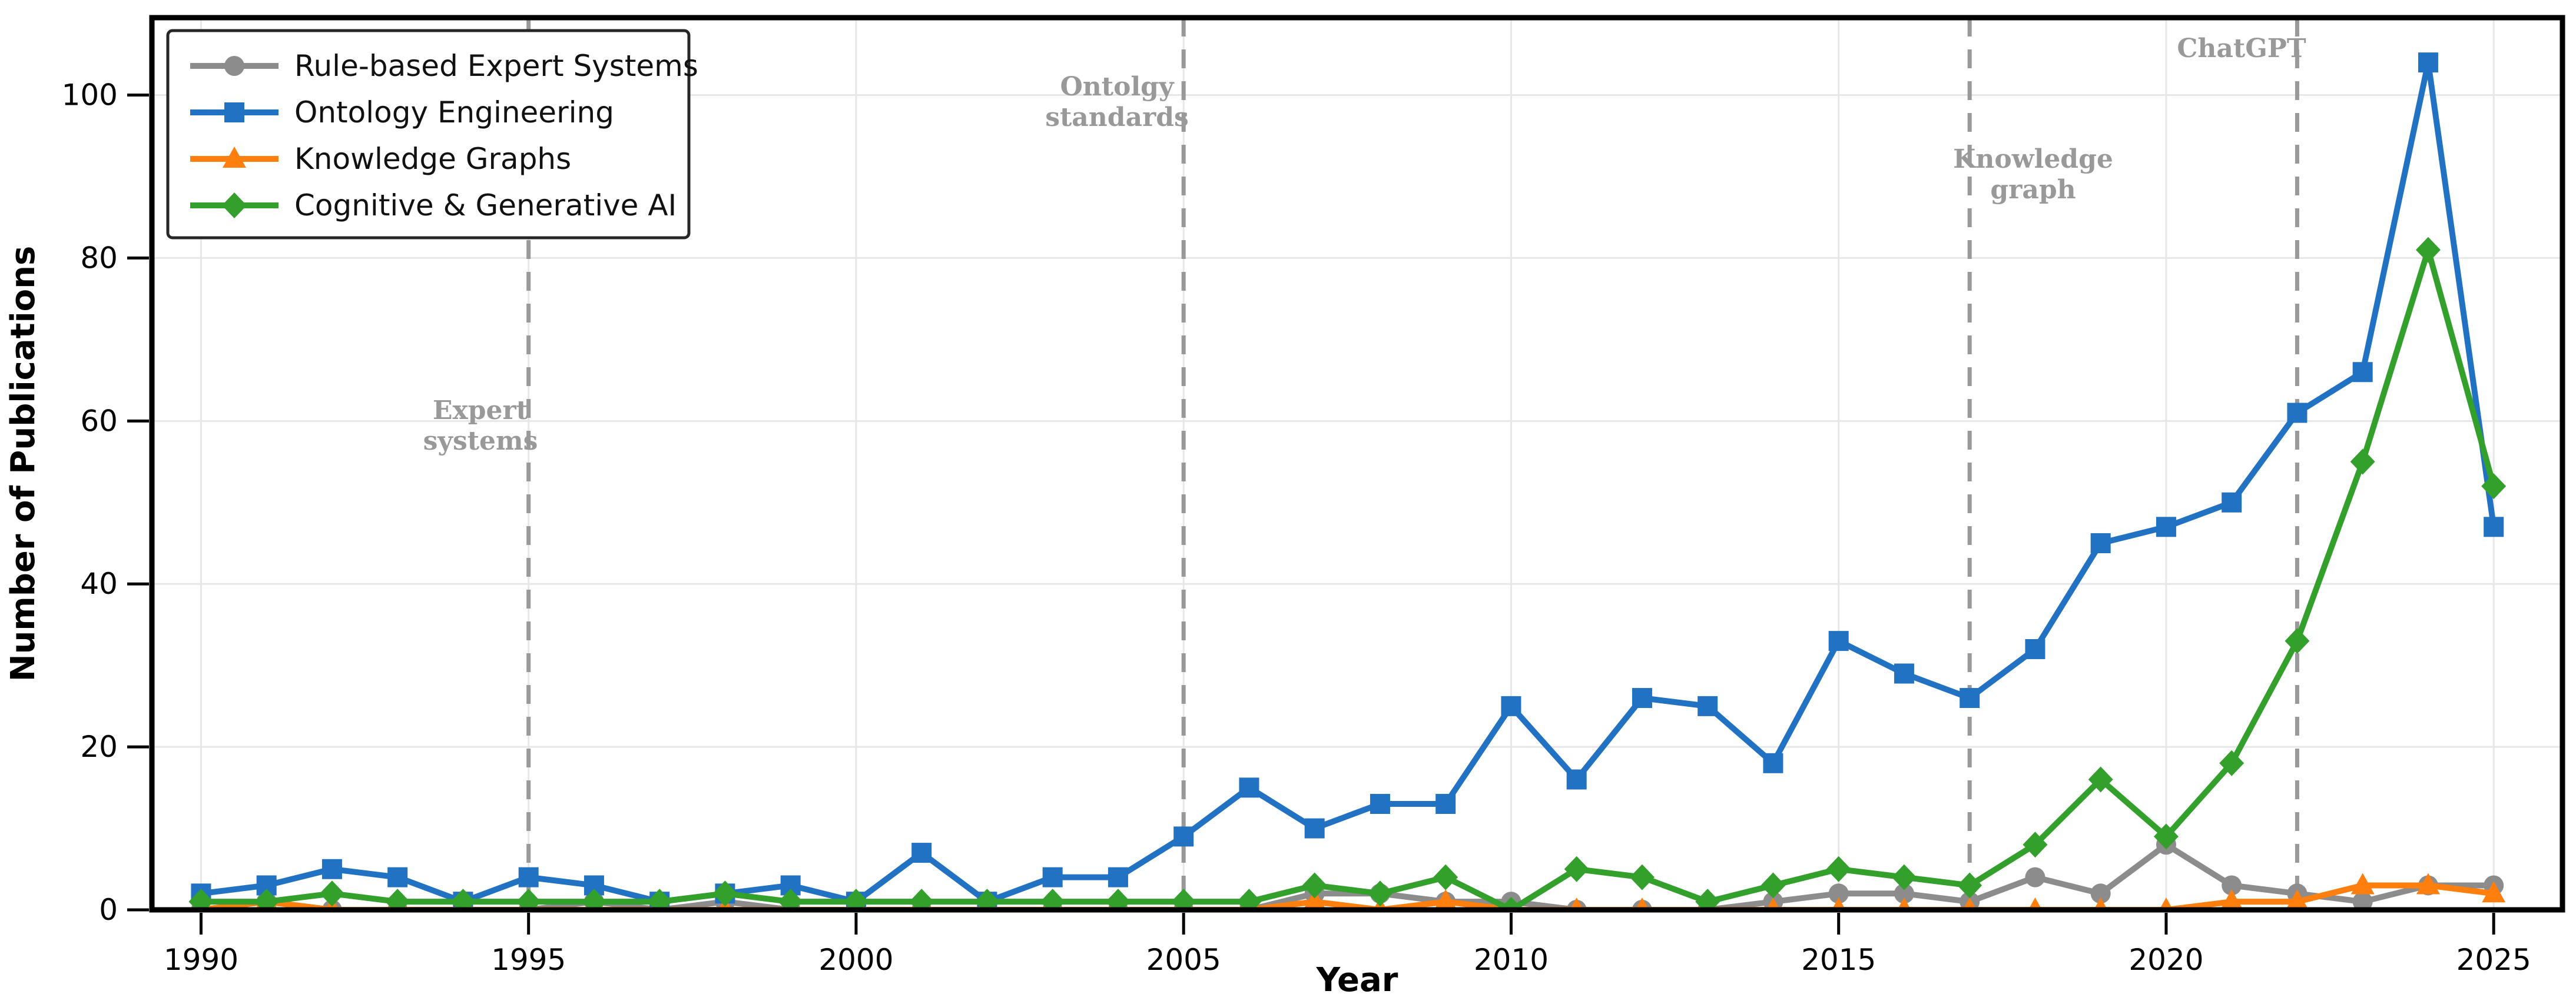 The height and width of the screenshot is (1004, 2576). Describe the element at coordinates (99, 584) in the screenshot. I see `y-tick-label: 40` at that location.